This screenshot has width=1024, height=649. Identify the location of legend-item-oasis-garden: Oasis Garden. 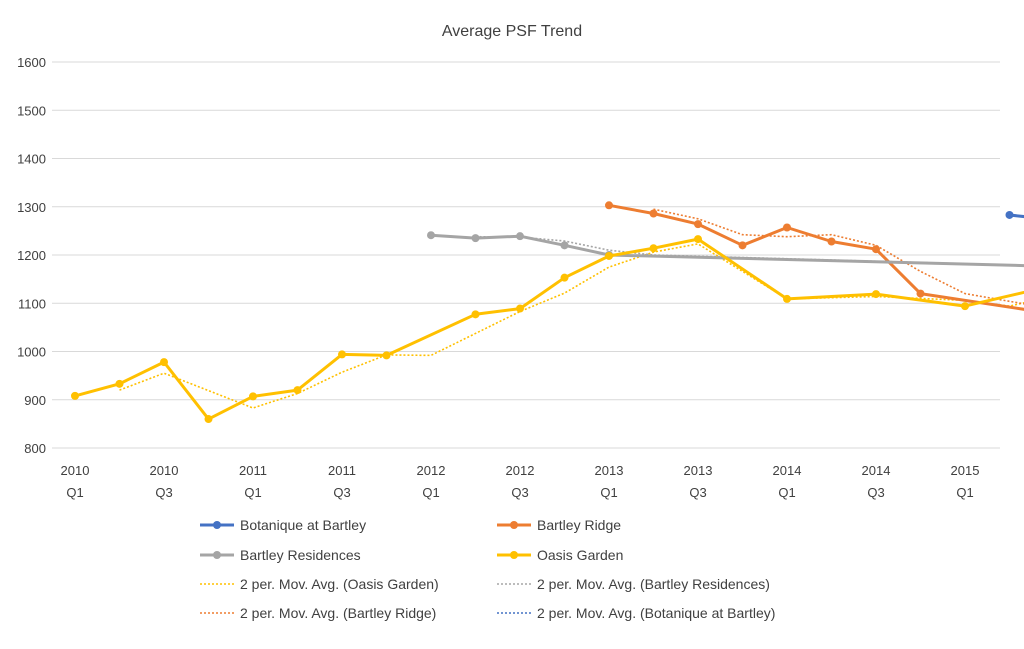
(560, 555).